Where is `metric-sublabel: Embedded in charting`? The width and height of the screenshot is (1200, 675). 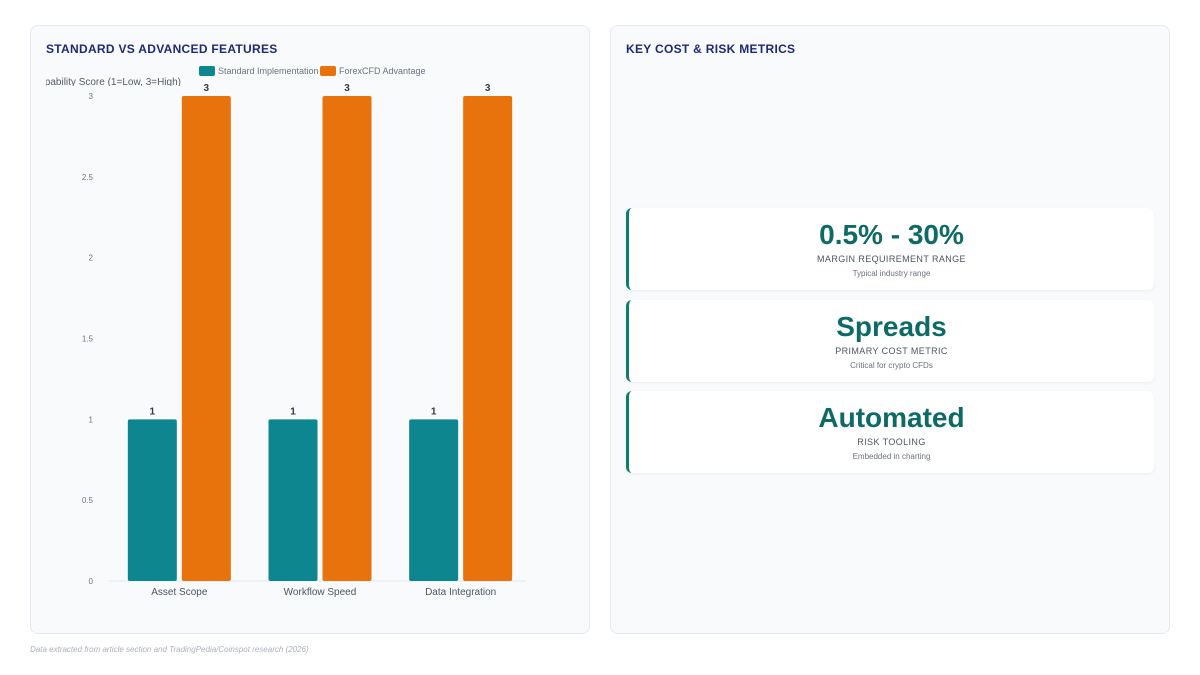
metric-sublabel: Embedded in charting is located at coordinates (891, 456).